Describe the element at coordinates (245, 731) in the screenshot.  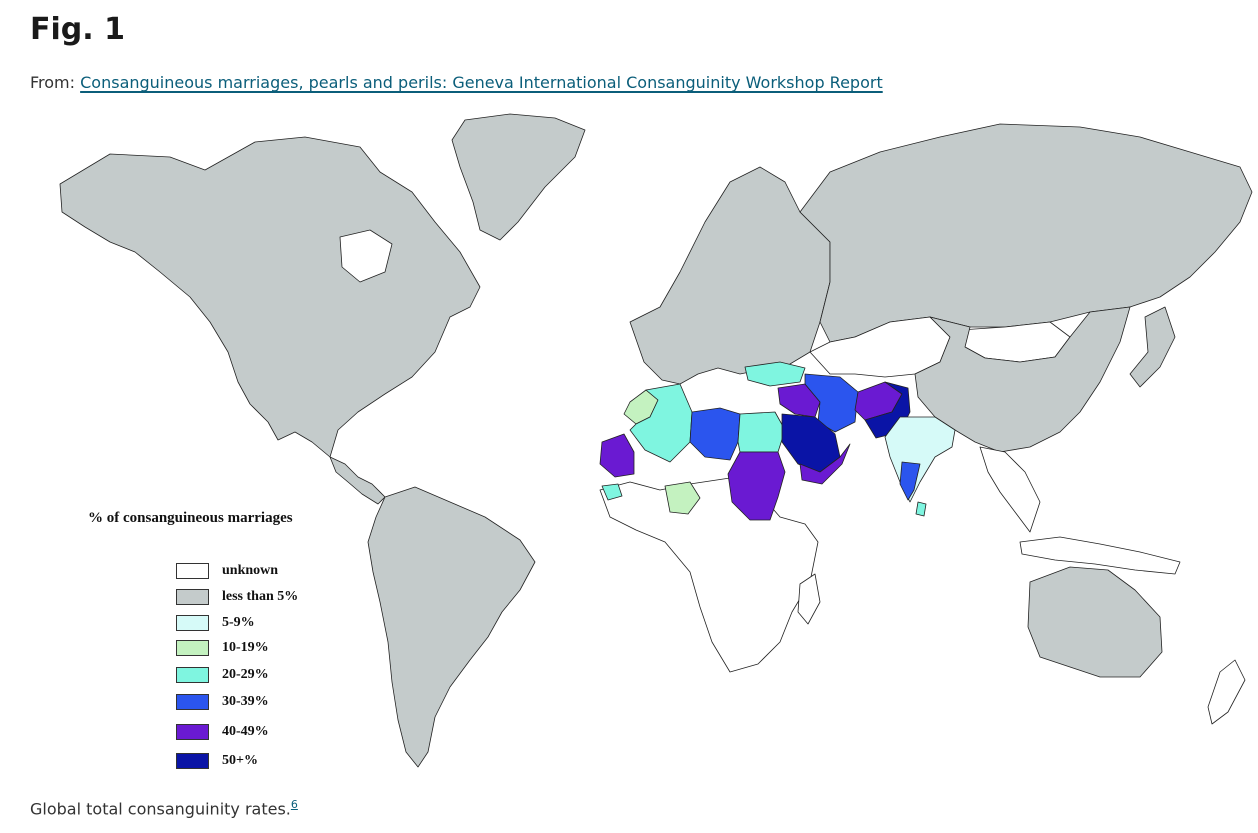
I see `legend-label: 40-49%` at that location.